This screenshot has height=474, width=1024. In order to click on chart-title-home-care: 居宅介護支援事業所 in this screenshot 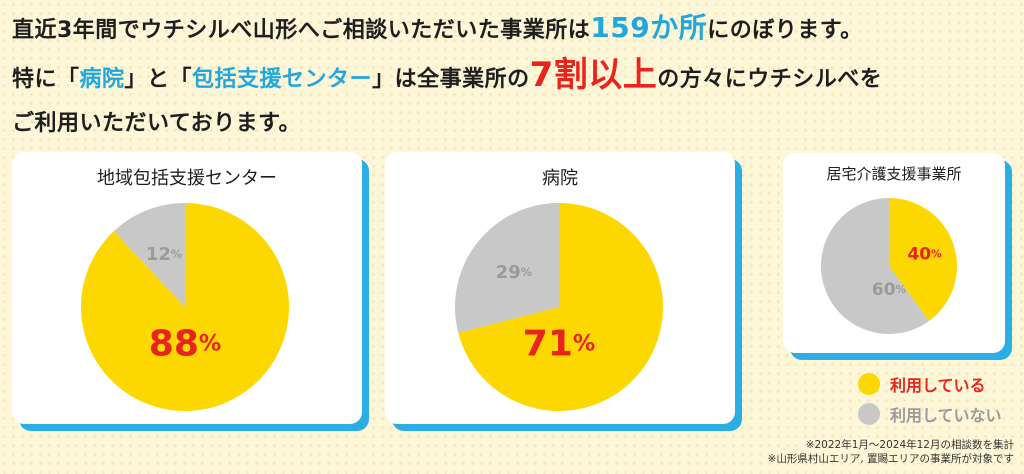, I will do `click(894, 174)`.